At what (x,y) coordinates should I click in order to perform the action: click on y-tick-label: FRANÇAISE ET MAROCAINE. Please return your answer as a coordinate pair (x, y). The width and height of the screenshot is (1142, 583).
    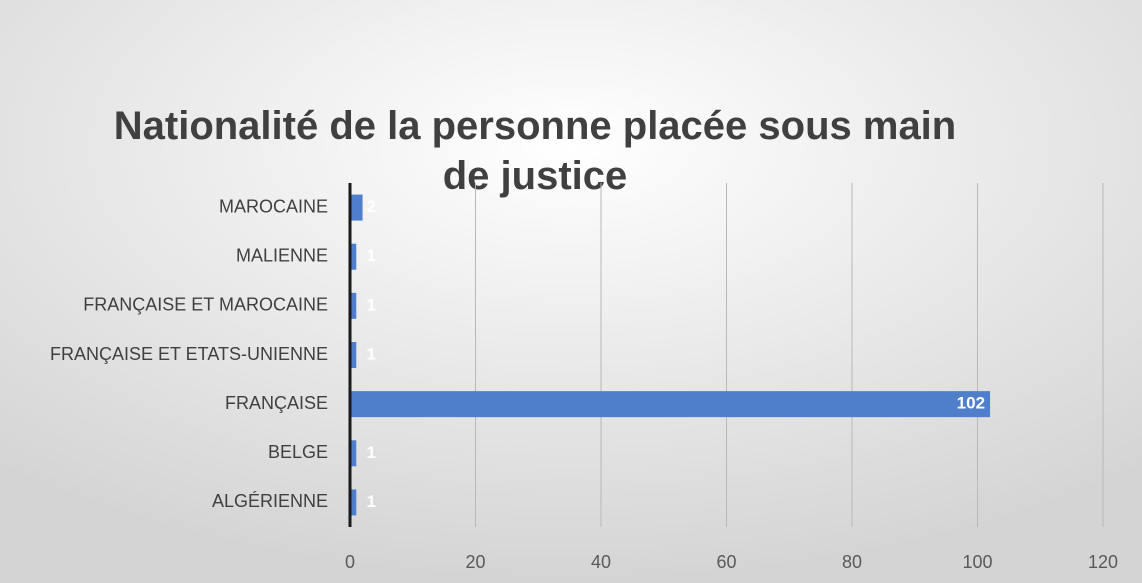
    Looking at the image, I should click on (205, 305).